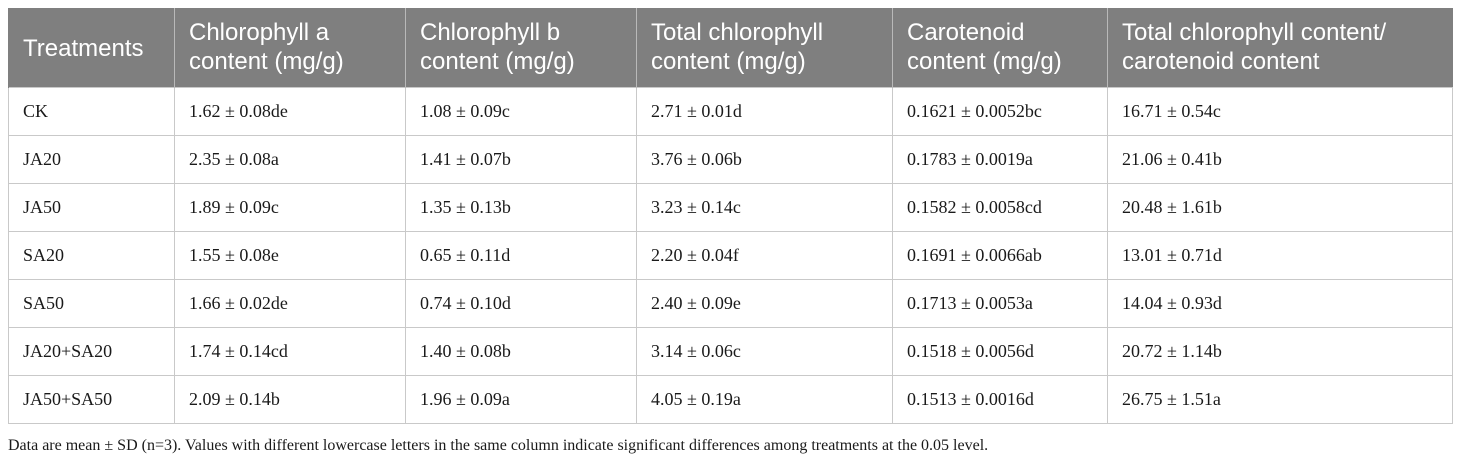 The width and height of the screenshot is (1460, 464). Describe the element at coordinates (521, 255) in the screenshot. I see `table-cell: 0.65 ± 0.11d` at that location.